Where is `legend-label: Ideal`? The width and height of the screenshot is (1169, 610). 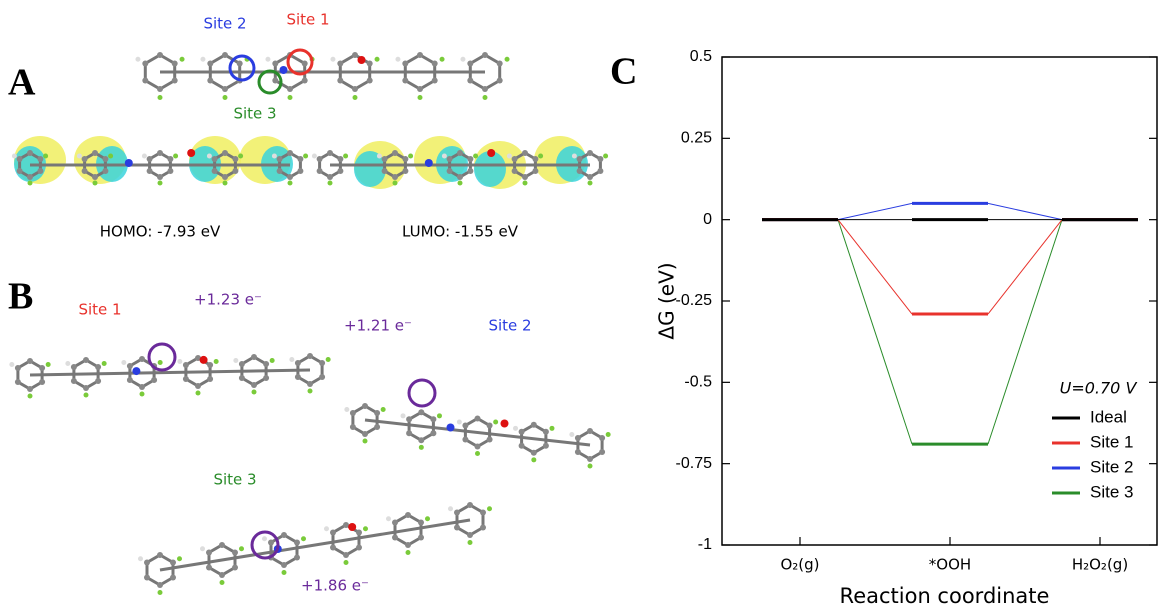 legend-label: Ideal is located at coordinates (1108, 416).